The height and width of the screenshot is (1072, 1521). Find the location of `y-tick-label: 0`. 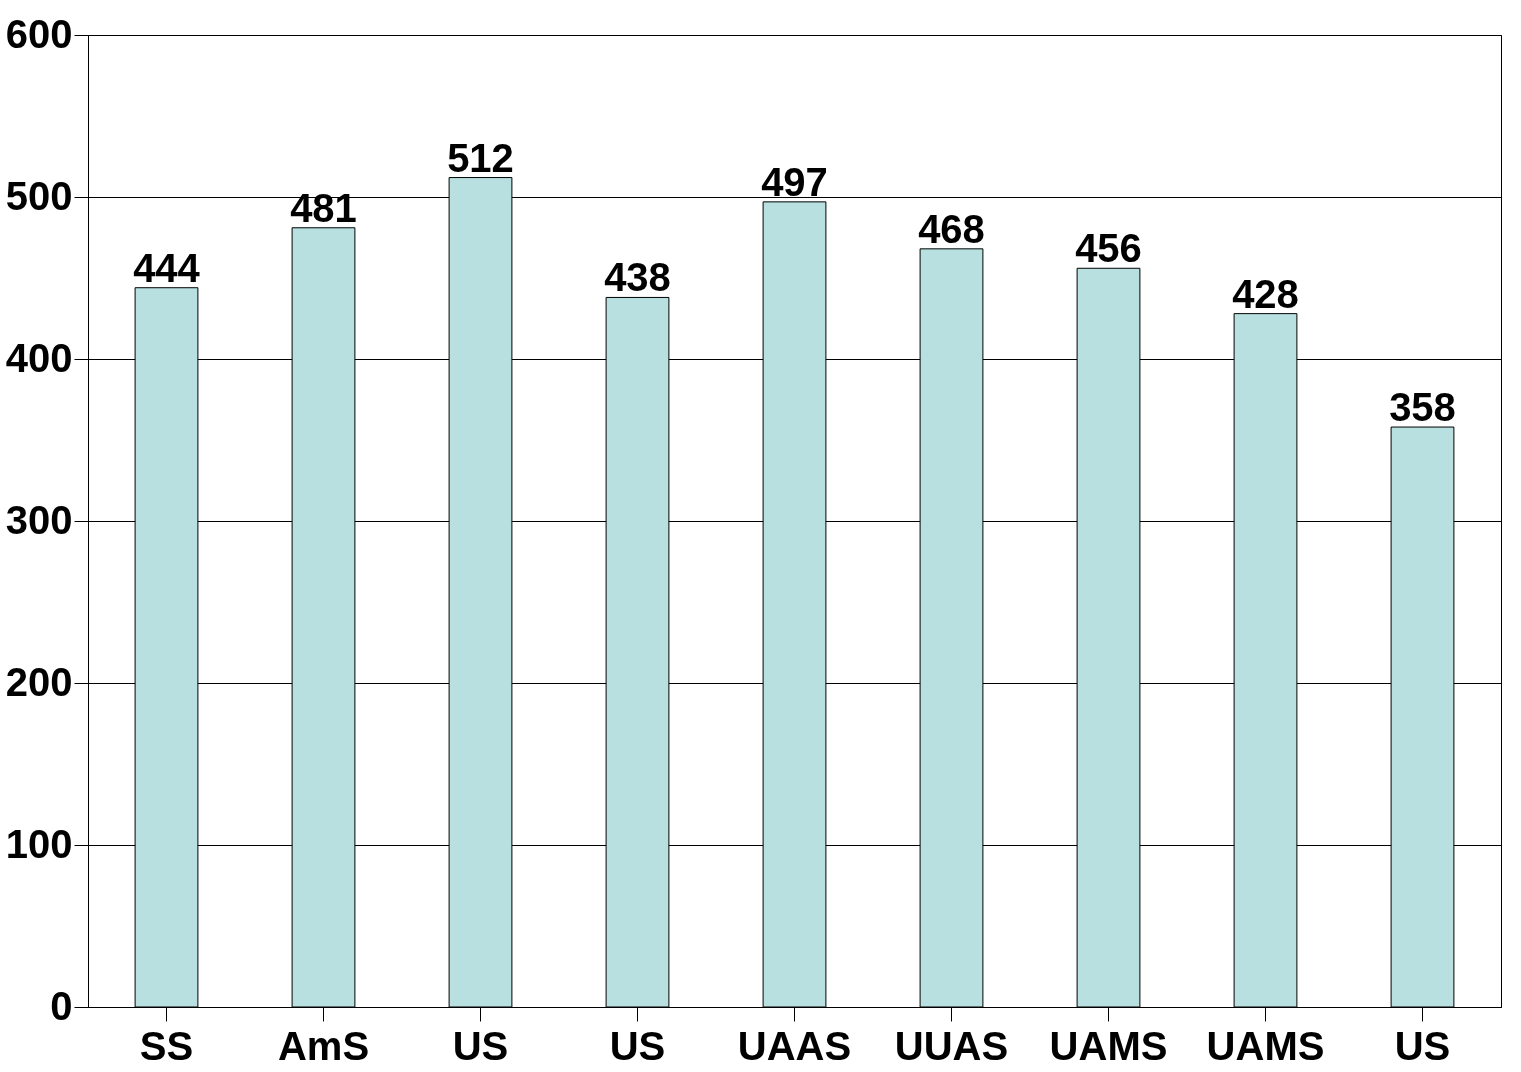

y-tick-label: 0 is located at coordinates (61, 1005).